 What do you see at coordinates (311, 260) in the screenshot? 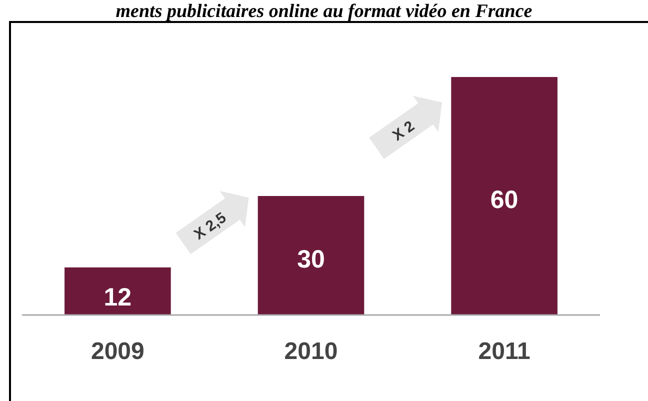
I see `data-label: 30` at bounding box center [311, 260].